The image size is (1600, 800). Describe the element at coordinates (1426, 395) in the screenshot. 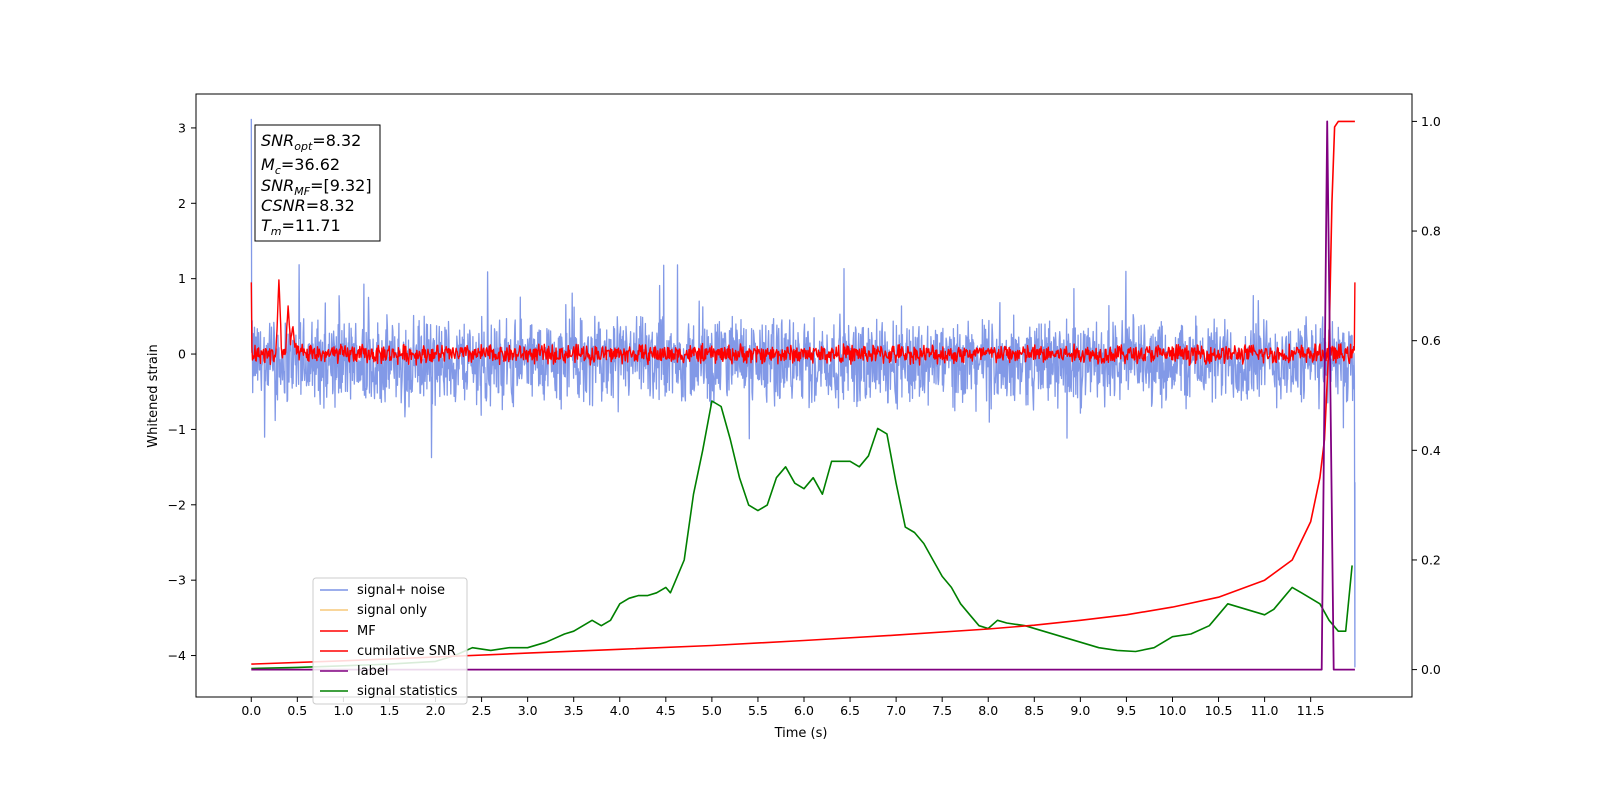

I see `y-axis-right: 1.0 0.8 0.6 0.4 0.2 0.0` at that location.